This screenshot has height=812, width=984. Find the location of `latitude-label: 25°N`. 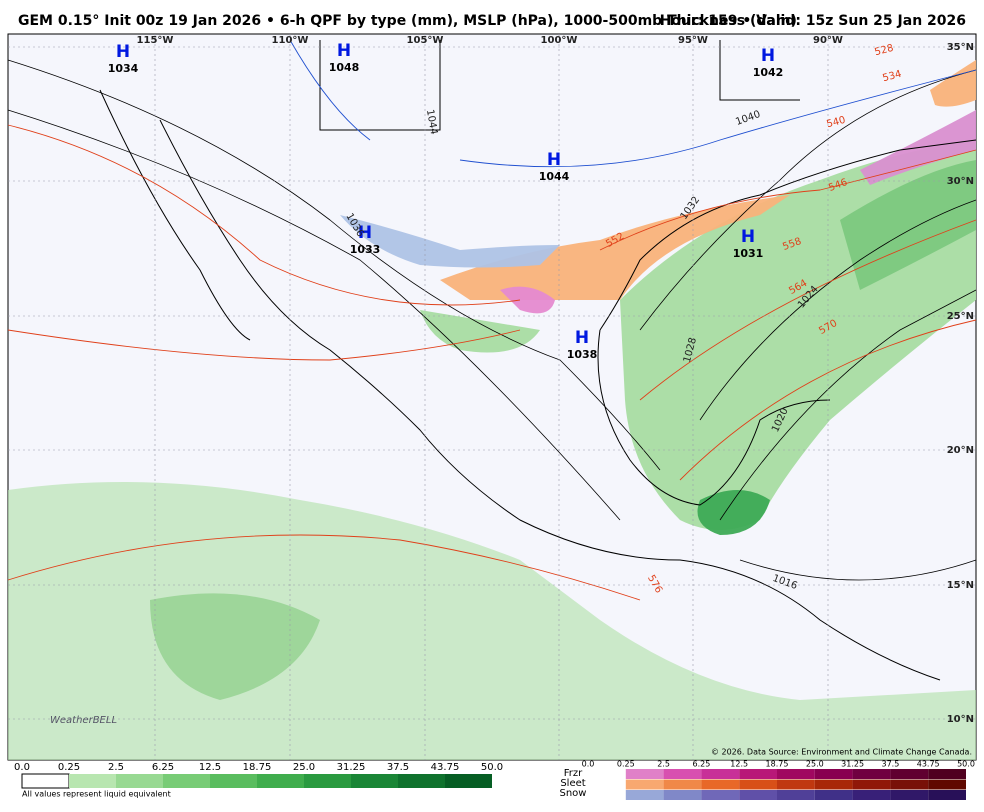

latitude-label: 25°N is located at coordinates (960, 316).